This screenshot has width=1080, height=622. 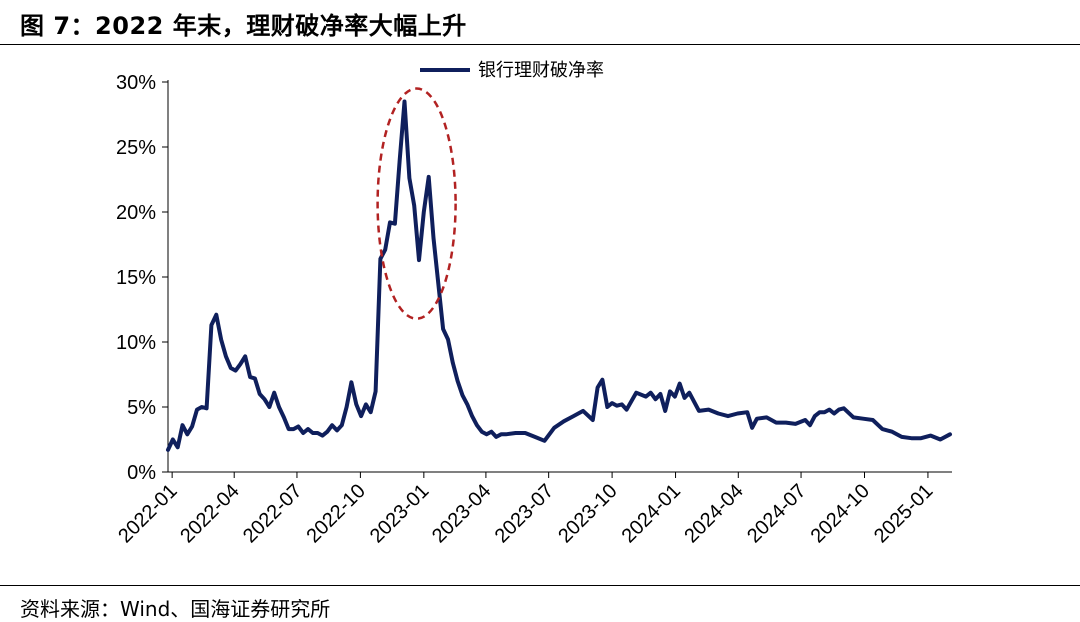 What do you see at coordinates (136, 213) in the screenshot?
I see `y-tick-label: 20%` at bounding box center [136, 213].